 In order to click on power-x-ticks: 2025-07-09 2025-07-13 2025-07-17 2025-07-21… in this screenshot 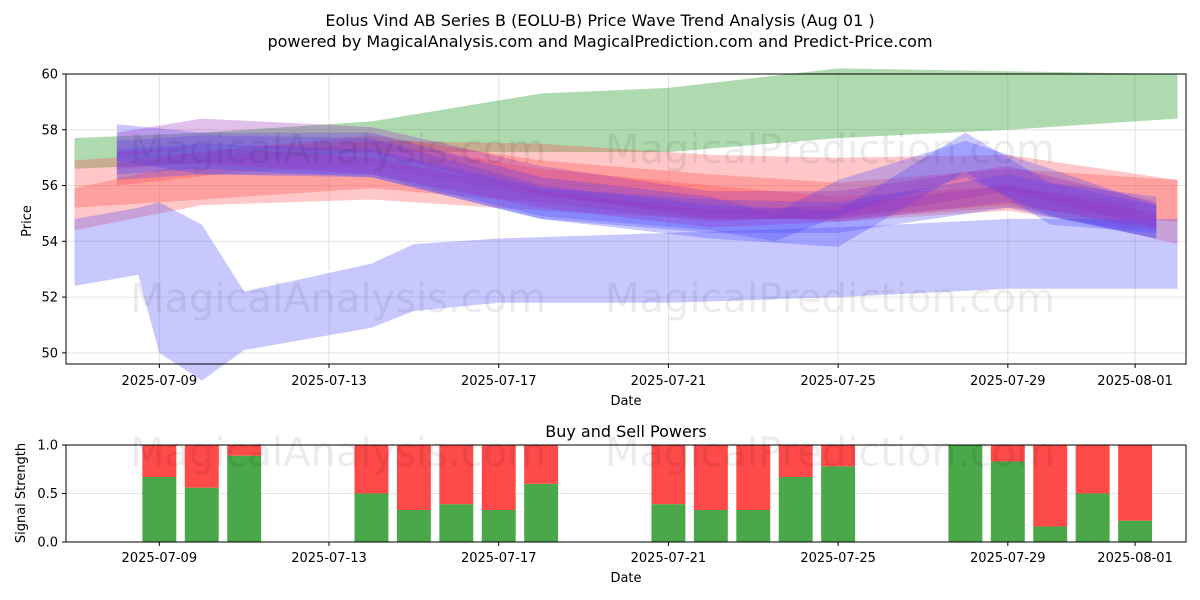, I will do `click(647, 554)`.